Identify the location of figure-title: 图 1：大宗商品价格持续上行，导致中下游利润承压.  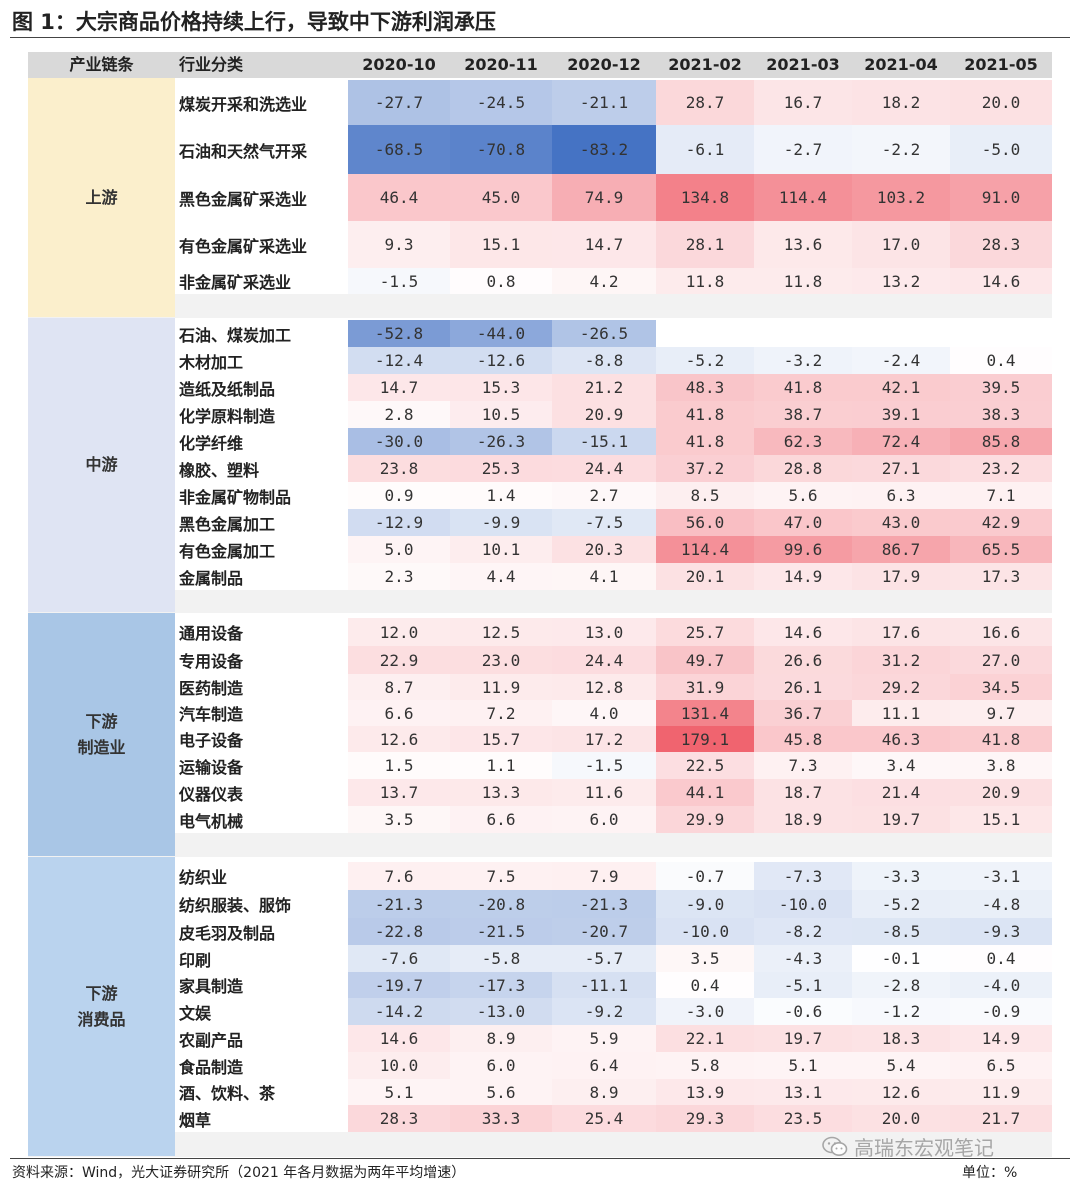
(254, 22).